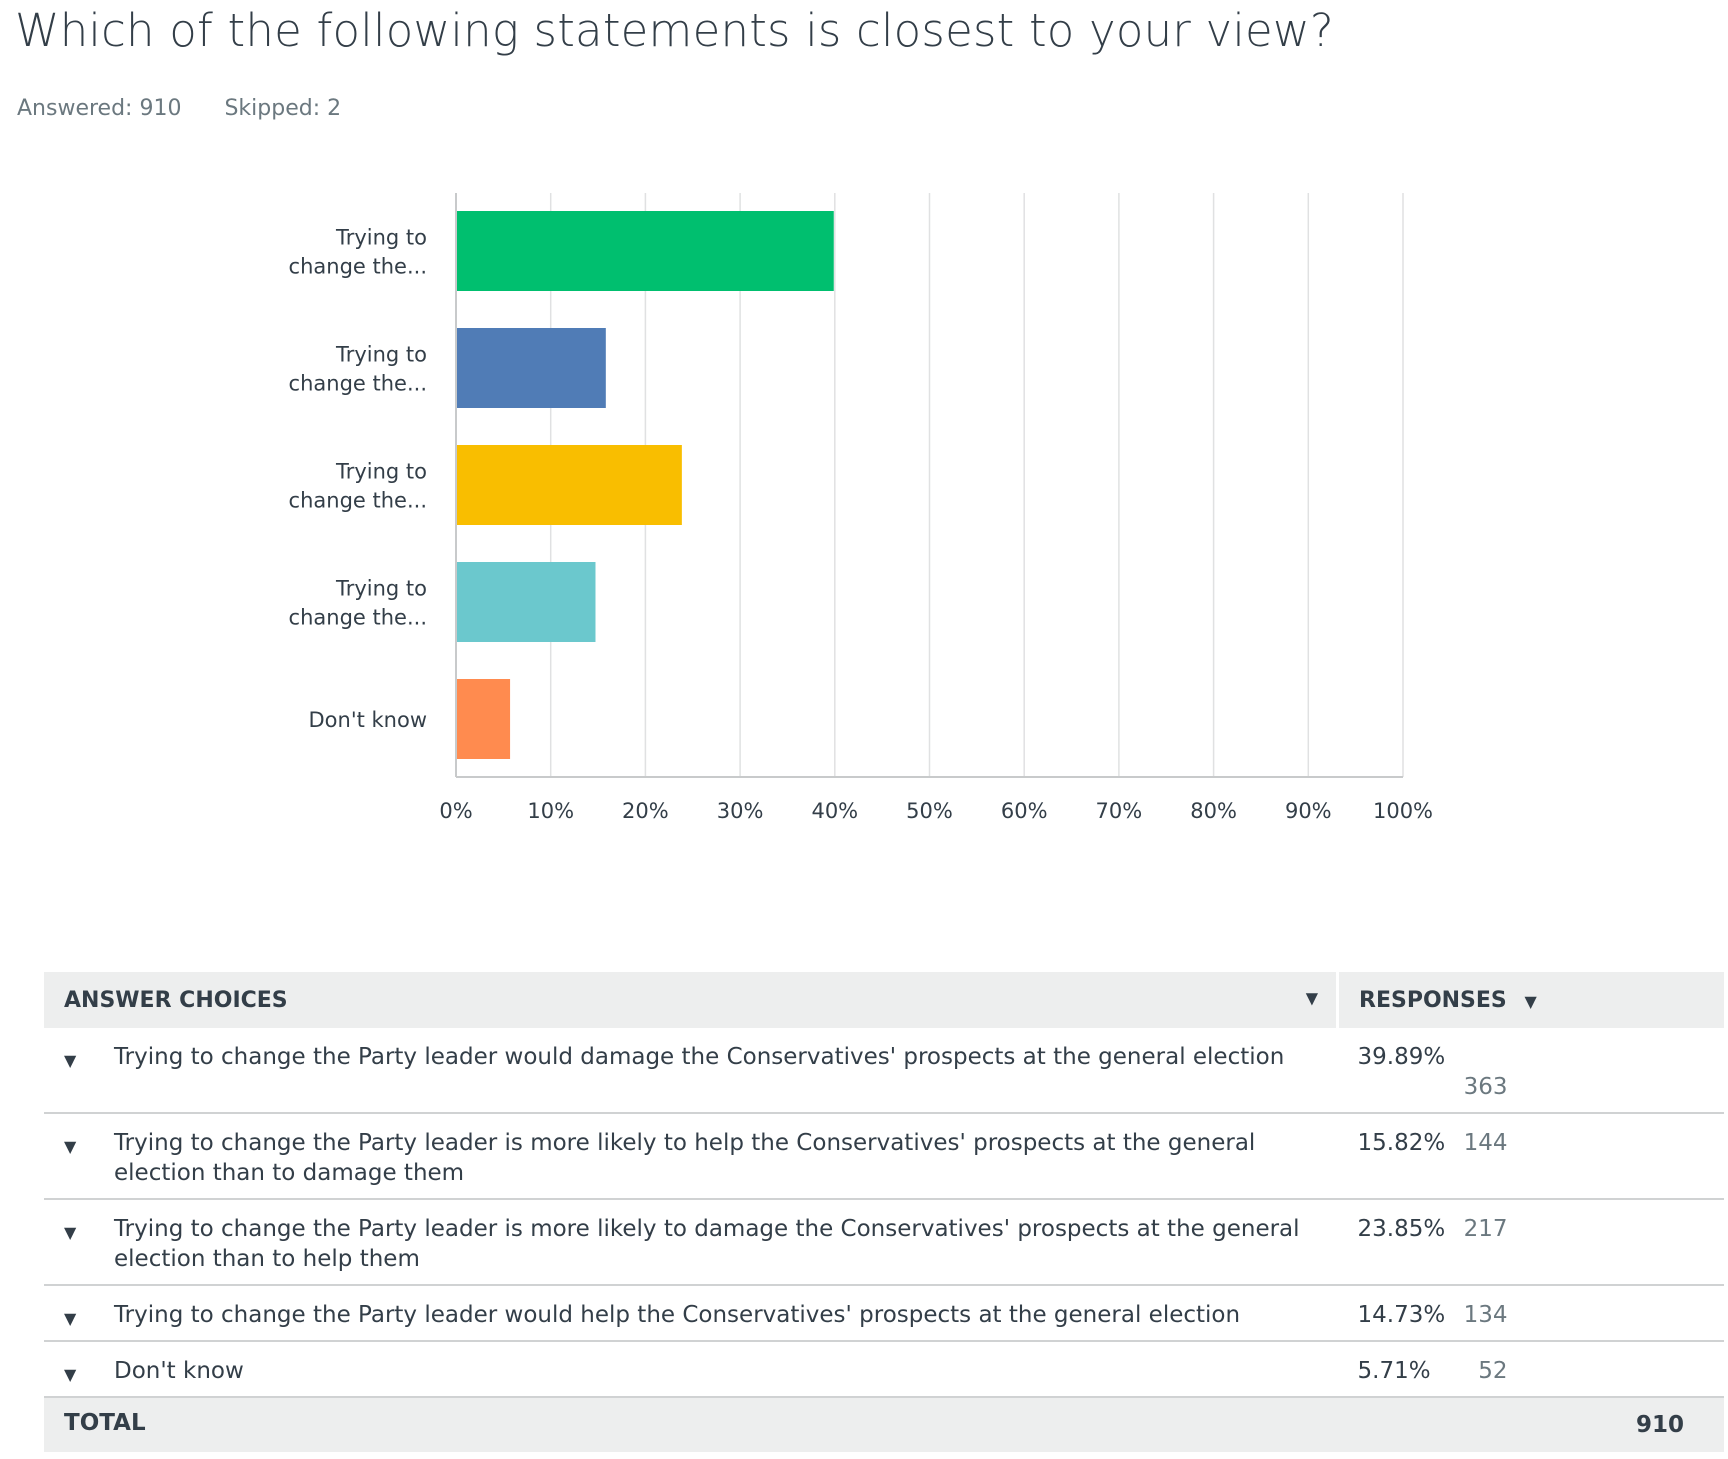  I want to click on x-tick-label: 100%, so click(1403, 811).